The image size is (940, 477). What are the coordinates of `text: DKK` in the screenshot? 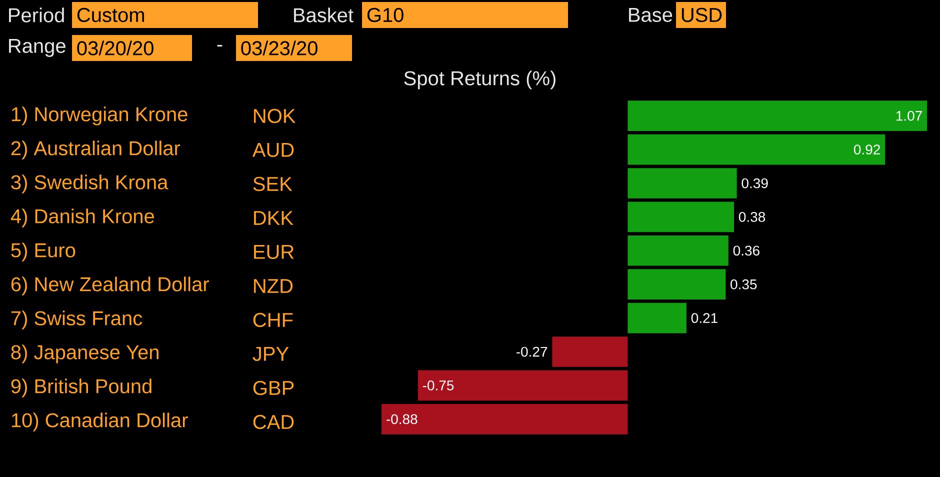 It's located at (274, 218).